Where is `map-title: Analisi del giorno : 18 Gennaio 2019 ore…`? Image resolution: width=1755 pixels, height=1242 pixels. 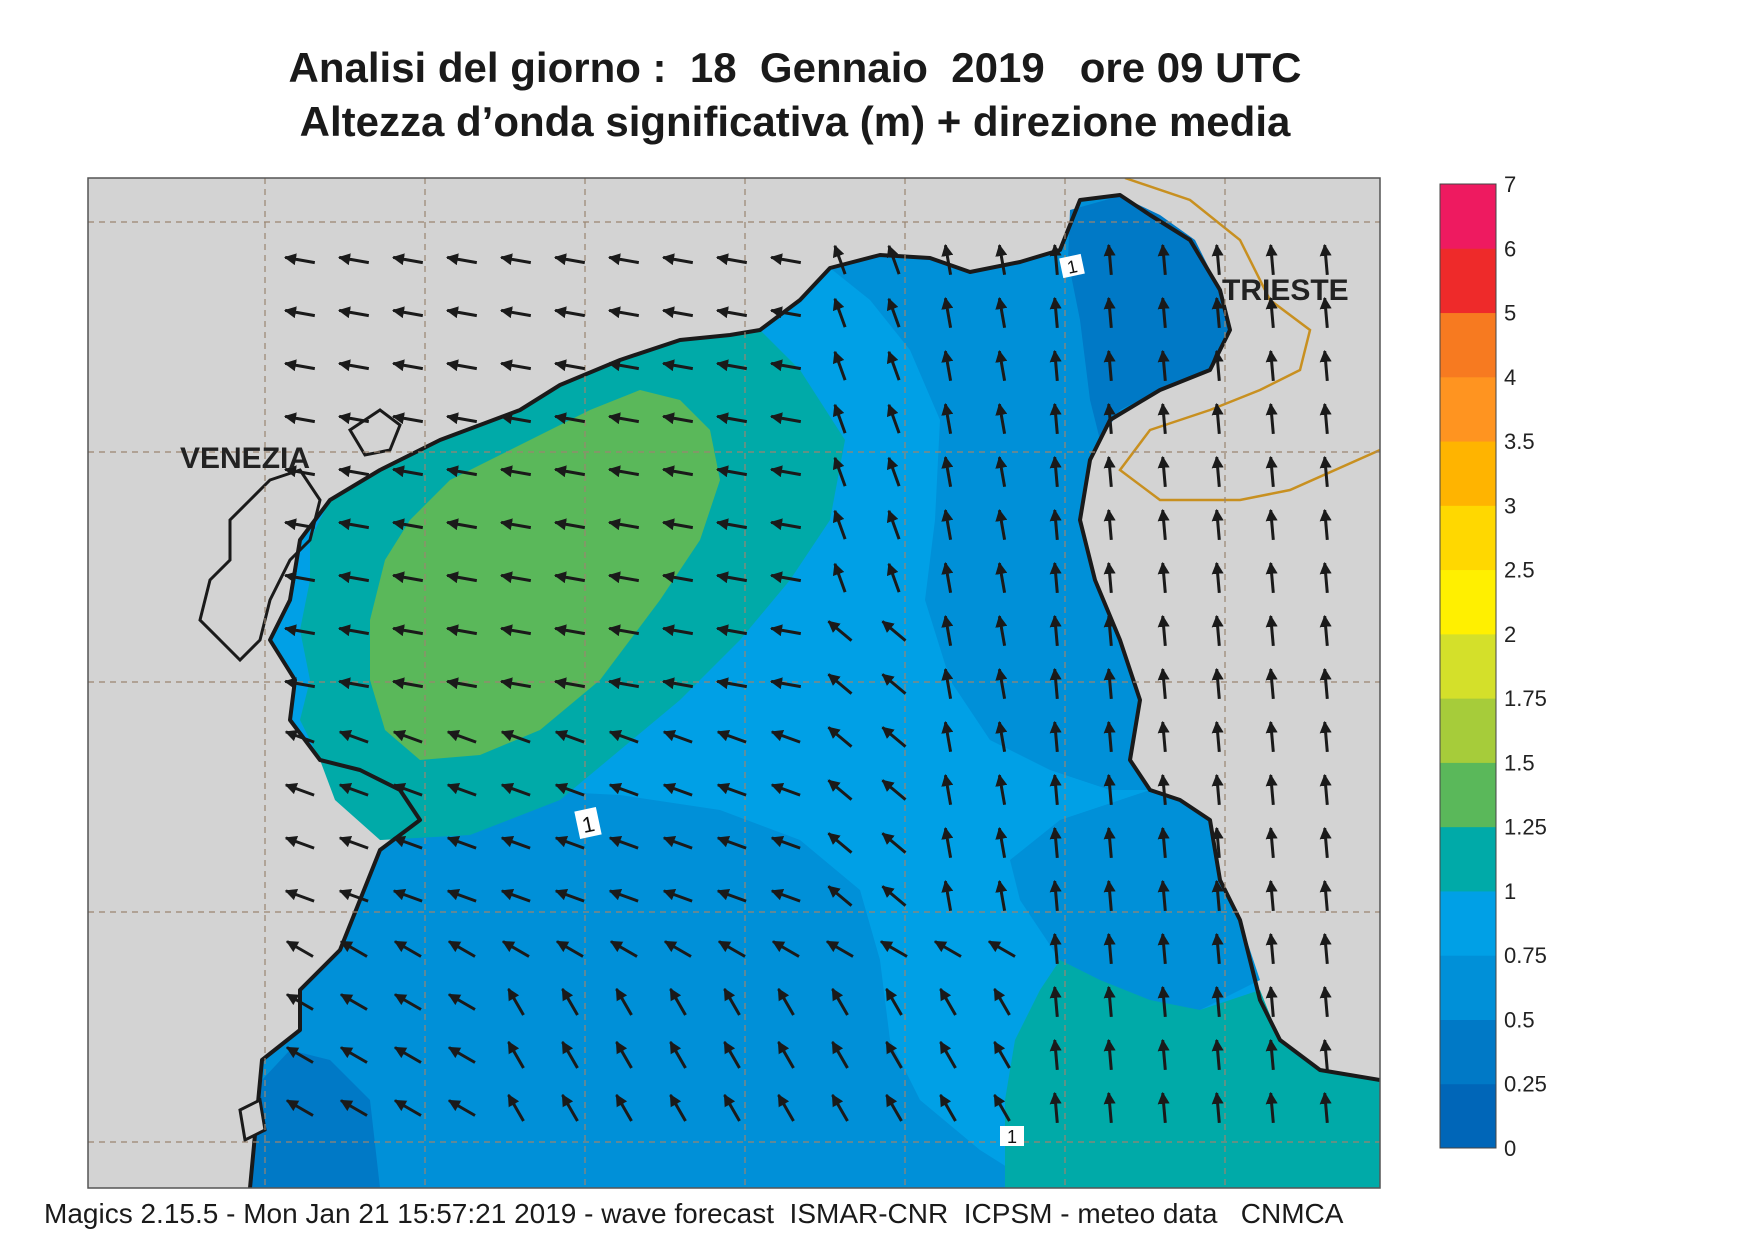
map-title: Analisi del giorno : 18 Gennaio 2019 ore… is located at coordinates (795, 67).